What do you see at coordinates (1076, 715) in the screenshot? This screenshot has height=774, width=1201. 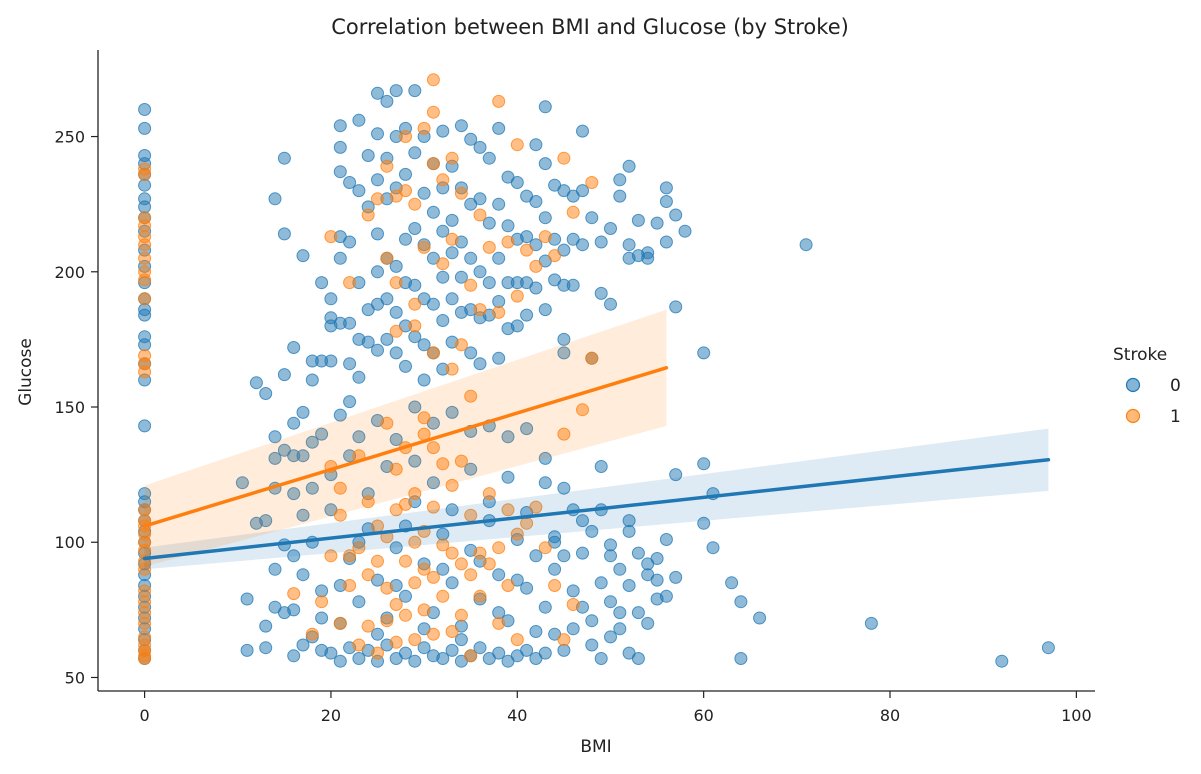 I see `x-tick-label-100: 100` at bounding box center [1076, 715].